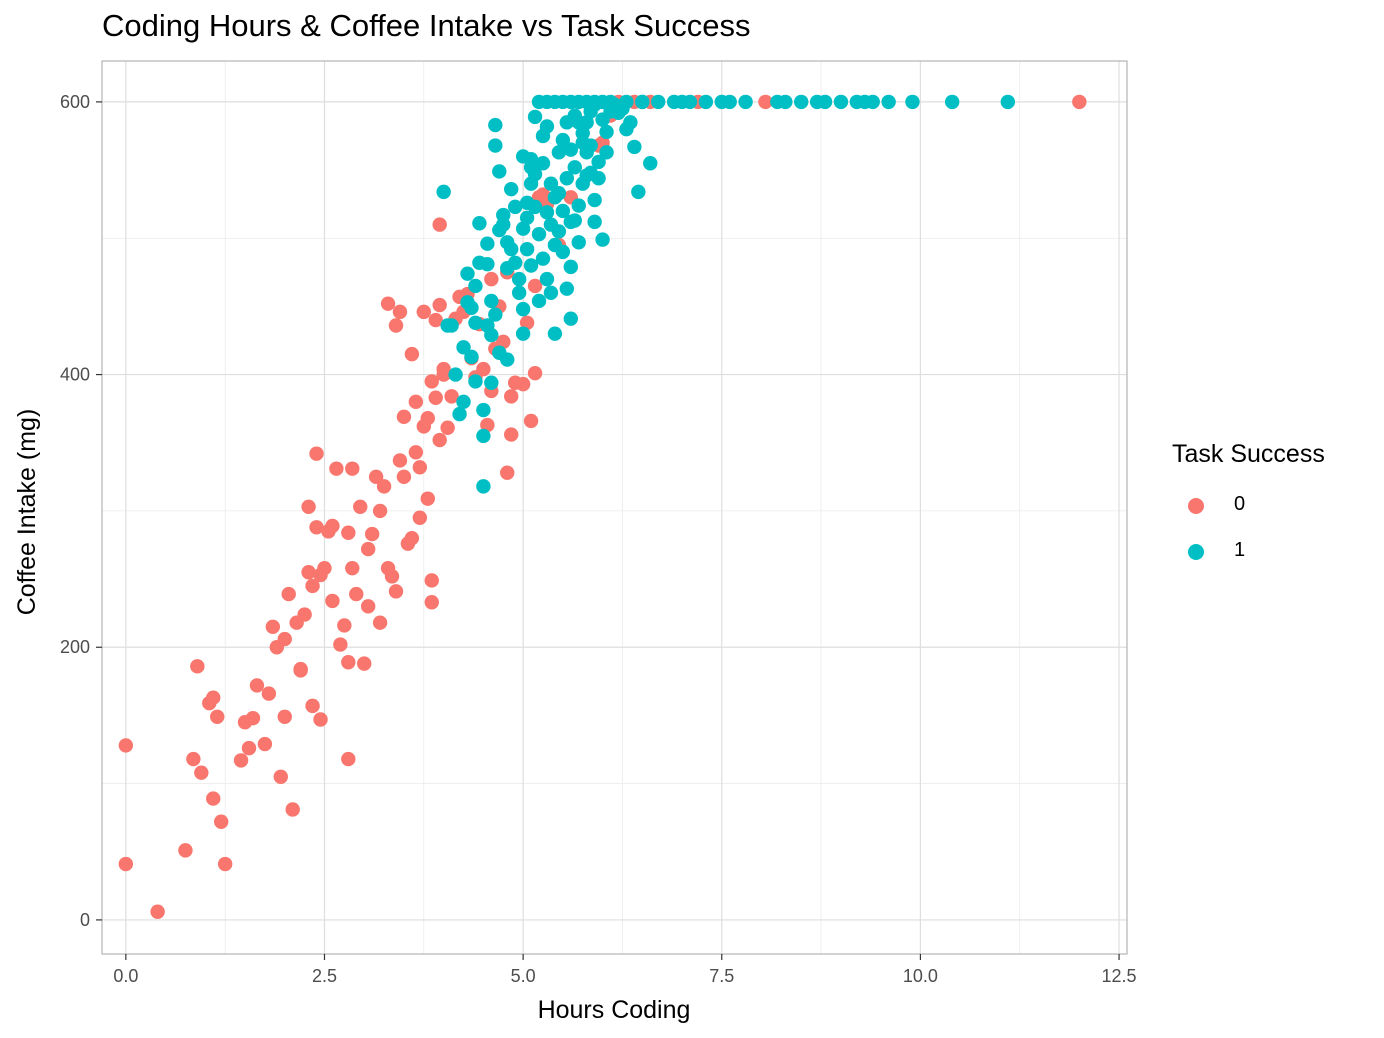 The image size is (1384, 1038). What do you see at coordinates (75, 102) in the screenshot?
I see `y-tick-label: 600` at bounding box center [75, 102].